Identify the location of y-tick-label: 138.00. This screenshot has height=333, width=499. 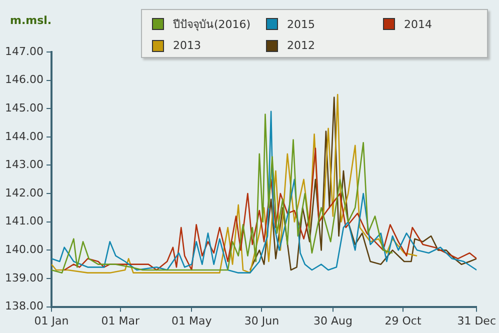
(24, 306).